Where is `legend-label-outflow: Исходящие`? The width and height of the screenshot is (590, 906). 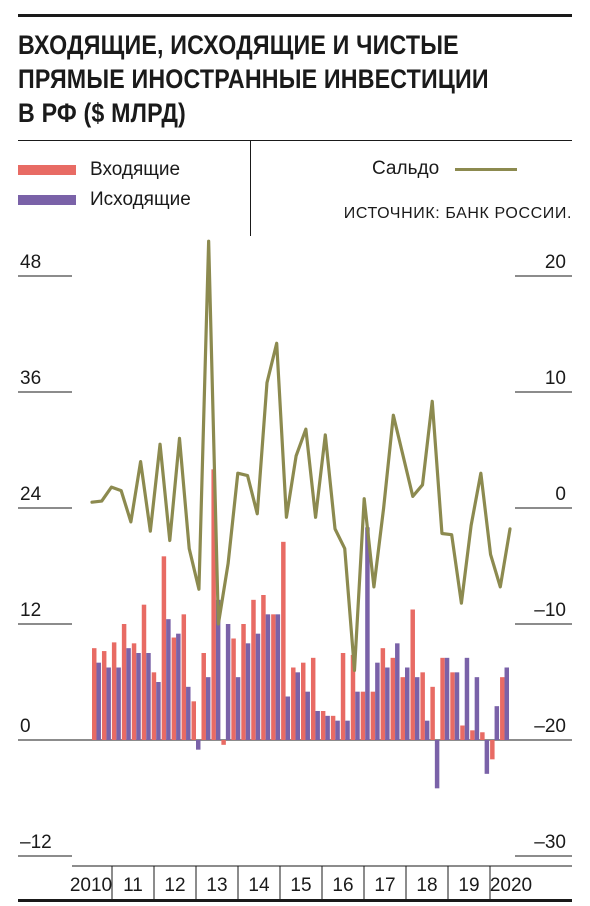 legend-label-outflow: Исходящие is located at coordinates (140, 199).